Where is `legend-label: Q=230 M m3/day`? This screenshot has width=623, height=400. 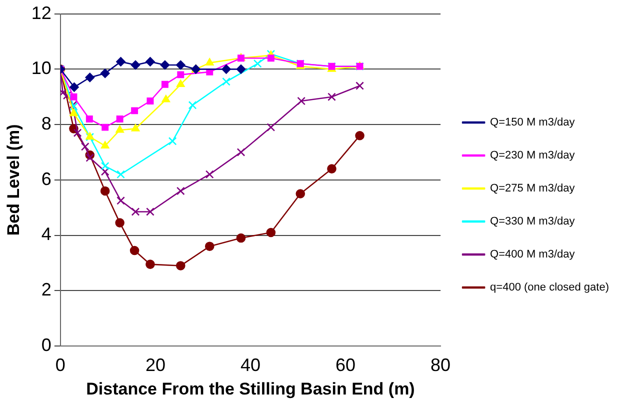 legend-label: Q=230 M m3/day is located at coordinates (533, 156).